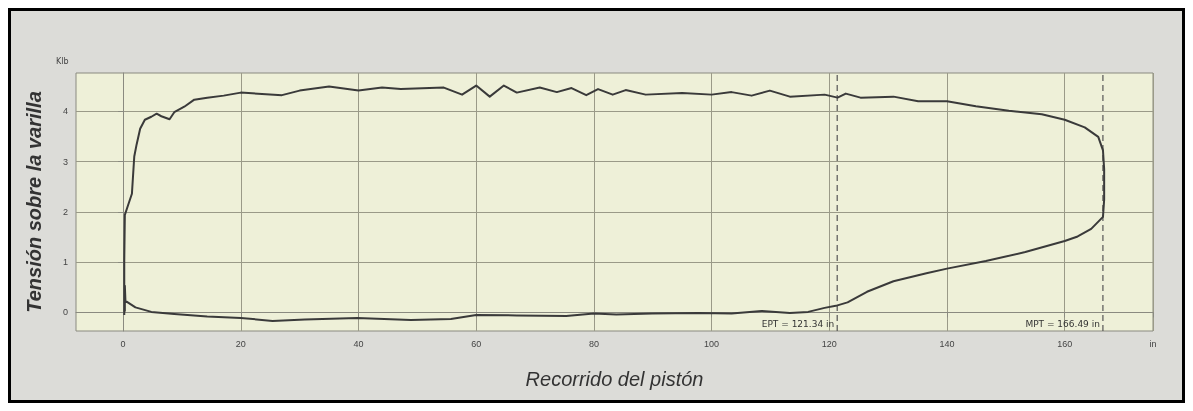  Describe the element at coordinates (65, 211) in the screenshot. I see `y-tick-label: 2` at that location.